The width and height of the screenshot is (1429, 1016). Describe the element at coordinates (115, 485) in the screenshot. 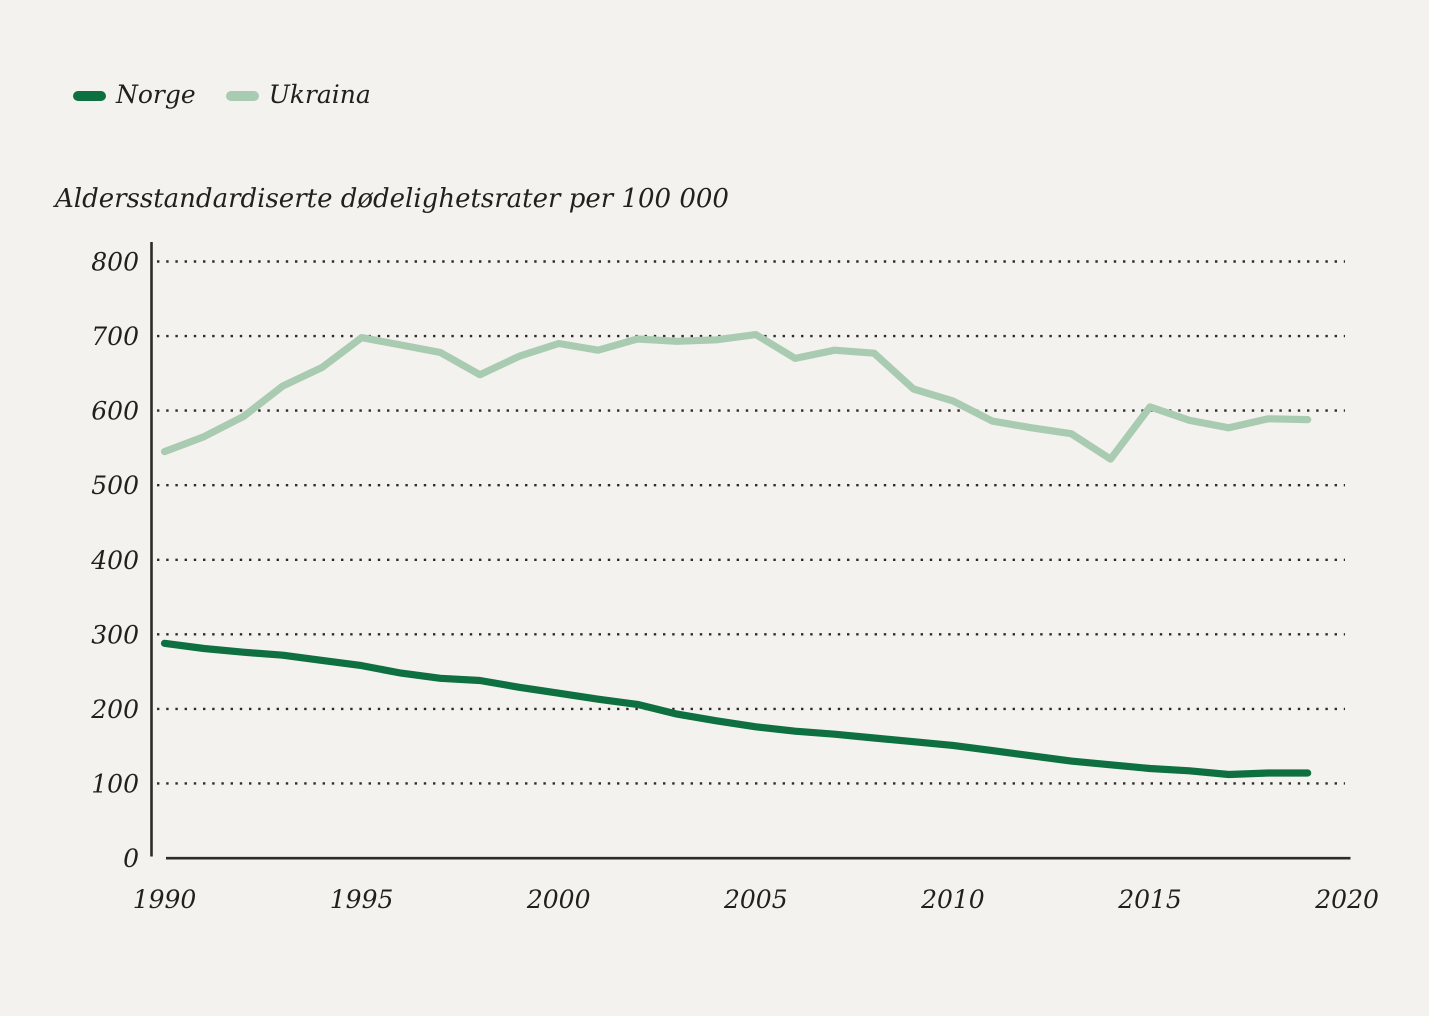

I see `y-tick-label: 500` at that location.